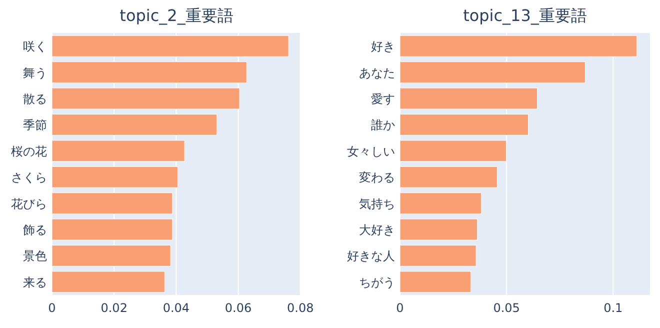 Image resolution: width=660 pixels, height=328 pixels. What do you see at coordinates (35, 230) in the screenshot?
I see `y-tick-label: 飾る` at bounding box center [35, 230].